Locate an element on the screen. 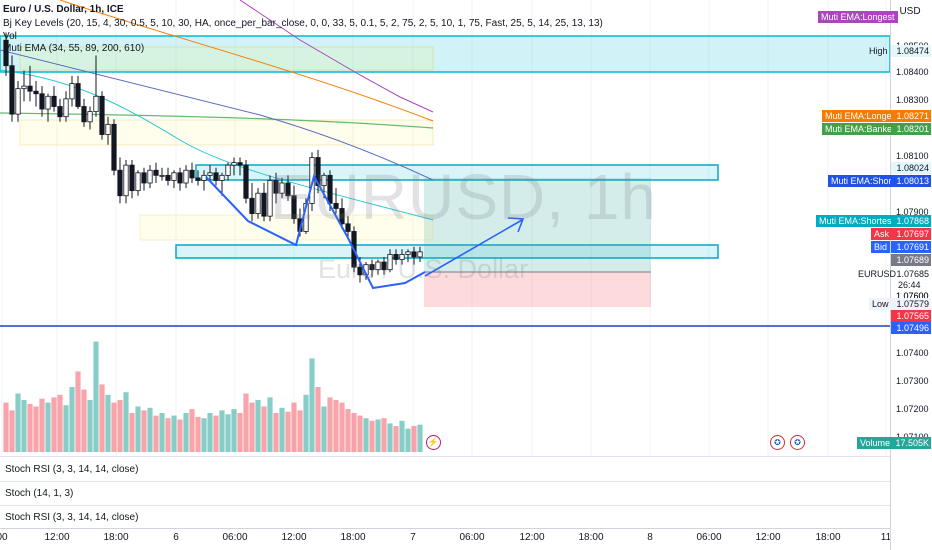 The height and width of the screenshot is (550, 932). price-tick: 1.08300 is located at coordinates (912, 100).